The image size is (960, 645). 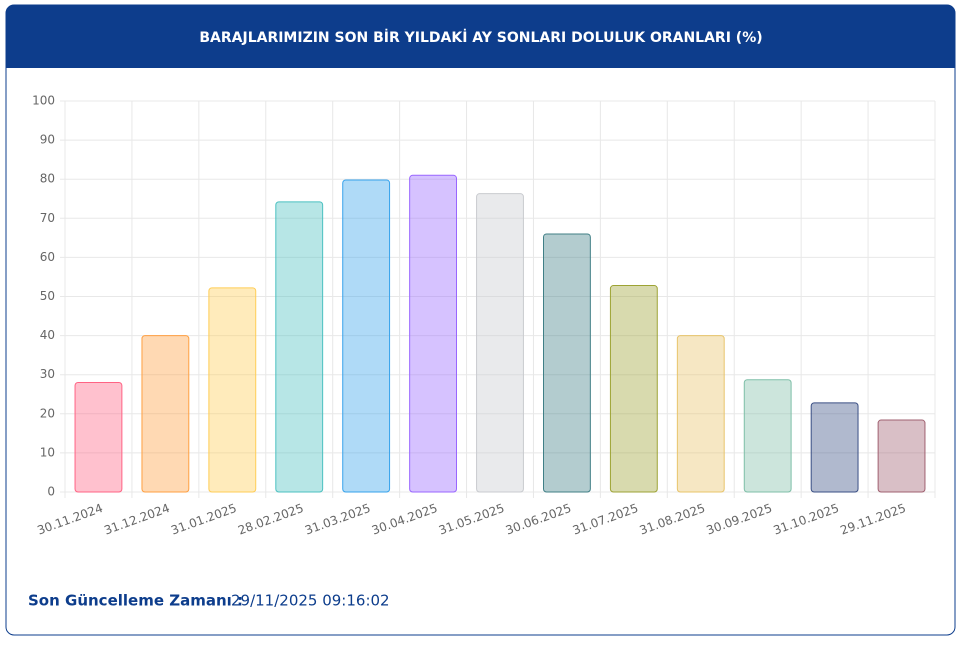 I want to click on y-tick-label: 10, so click(x=47, y=452).